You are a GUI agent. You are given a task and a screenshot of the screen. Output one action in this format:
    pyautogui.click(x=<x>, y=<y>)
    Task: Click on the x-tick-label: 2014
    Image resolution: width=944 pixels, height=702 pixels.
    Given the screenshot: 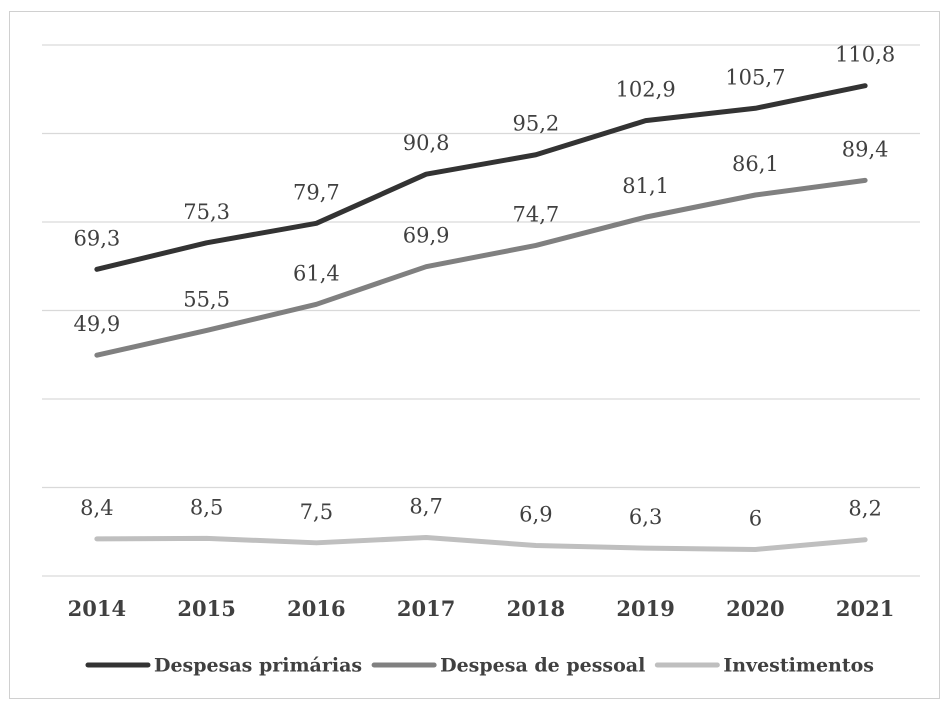 What is the action you would take?
    pyautogui.click(x=97, y=608)
    